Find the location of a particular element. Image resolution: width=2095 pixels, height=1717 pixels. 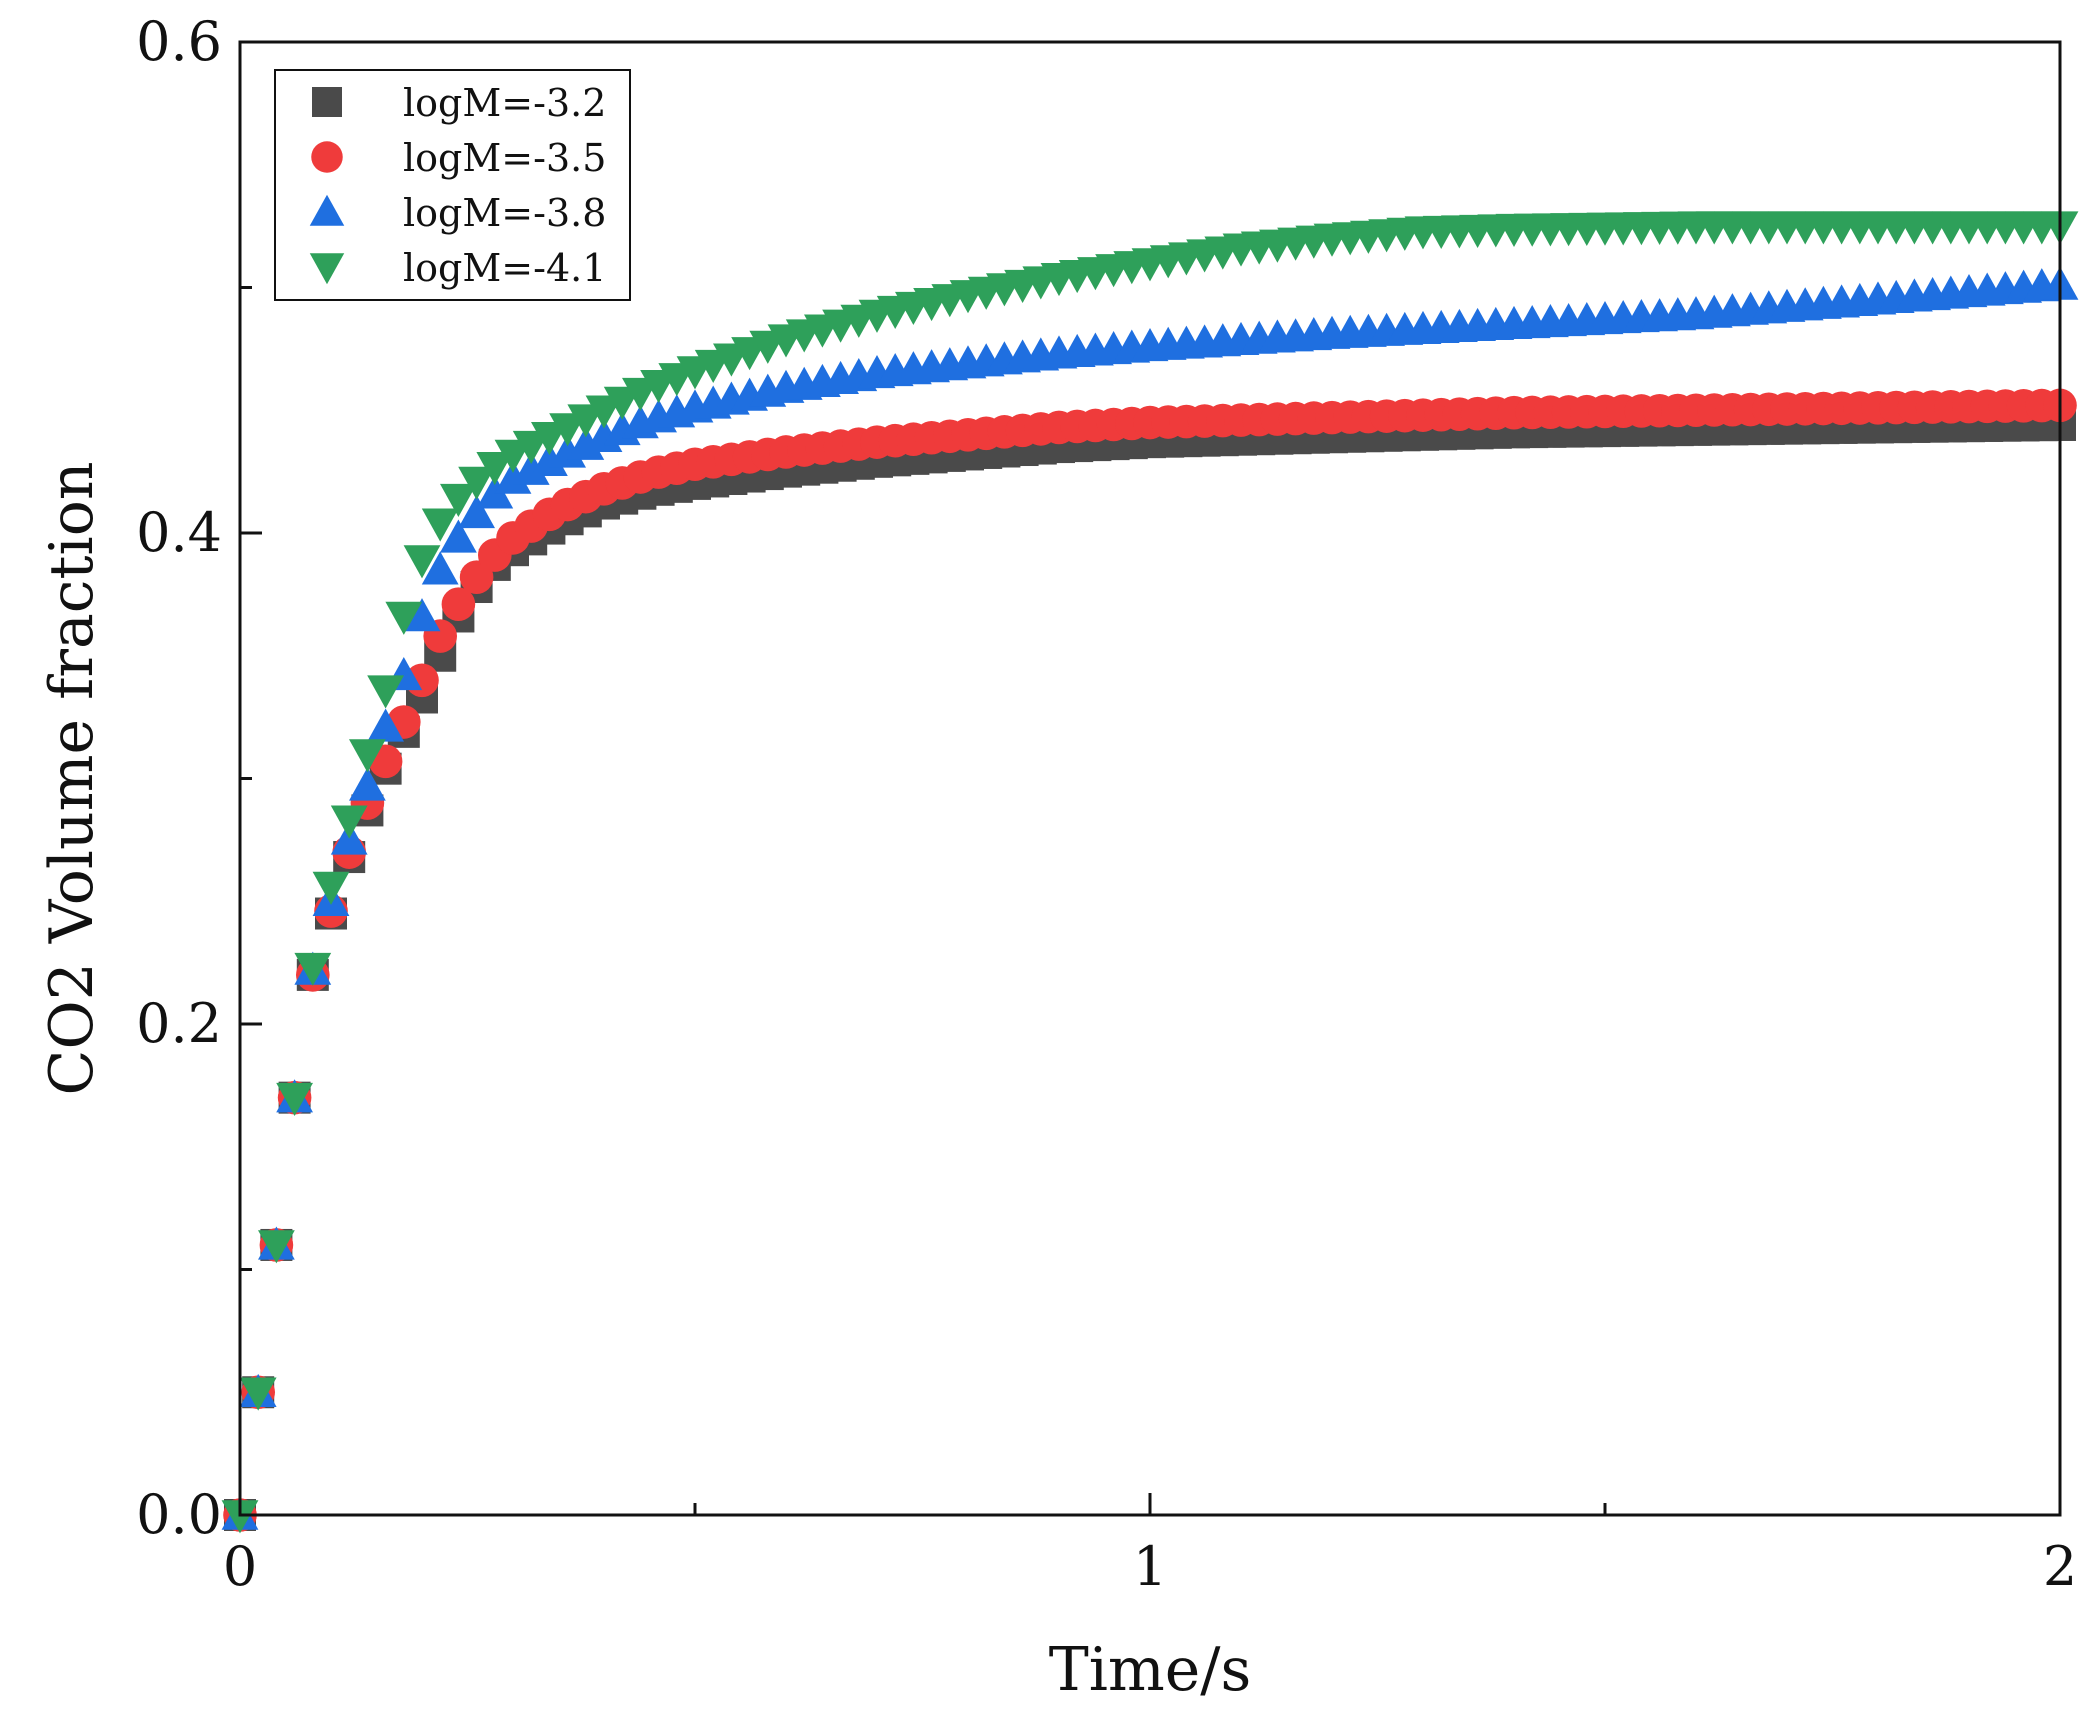

legend-label: logM=-3.2 is located at coordinates (504, 103).